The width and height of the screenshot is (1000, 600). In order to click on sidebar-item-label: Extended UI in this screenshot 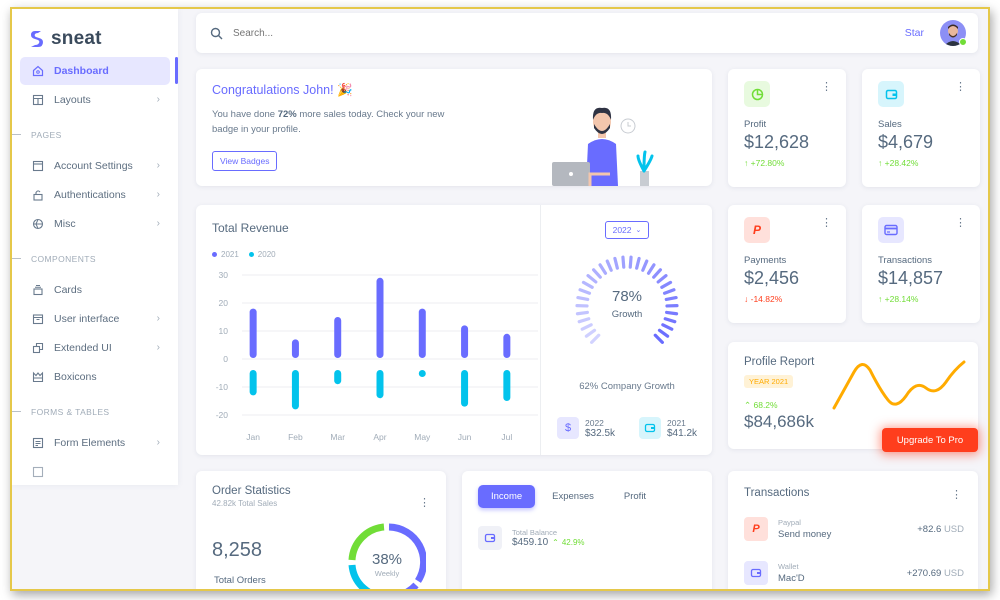, I will do `click(83, 348)`.